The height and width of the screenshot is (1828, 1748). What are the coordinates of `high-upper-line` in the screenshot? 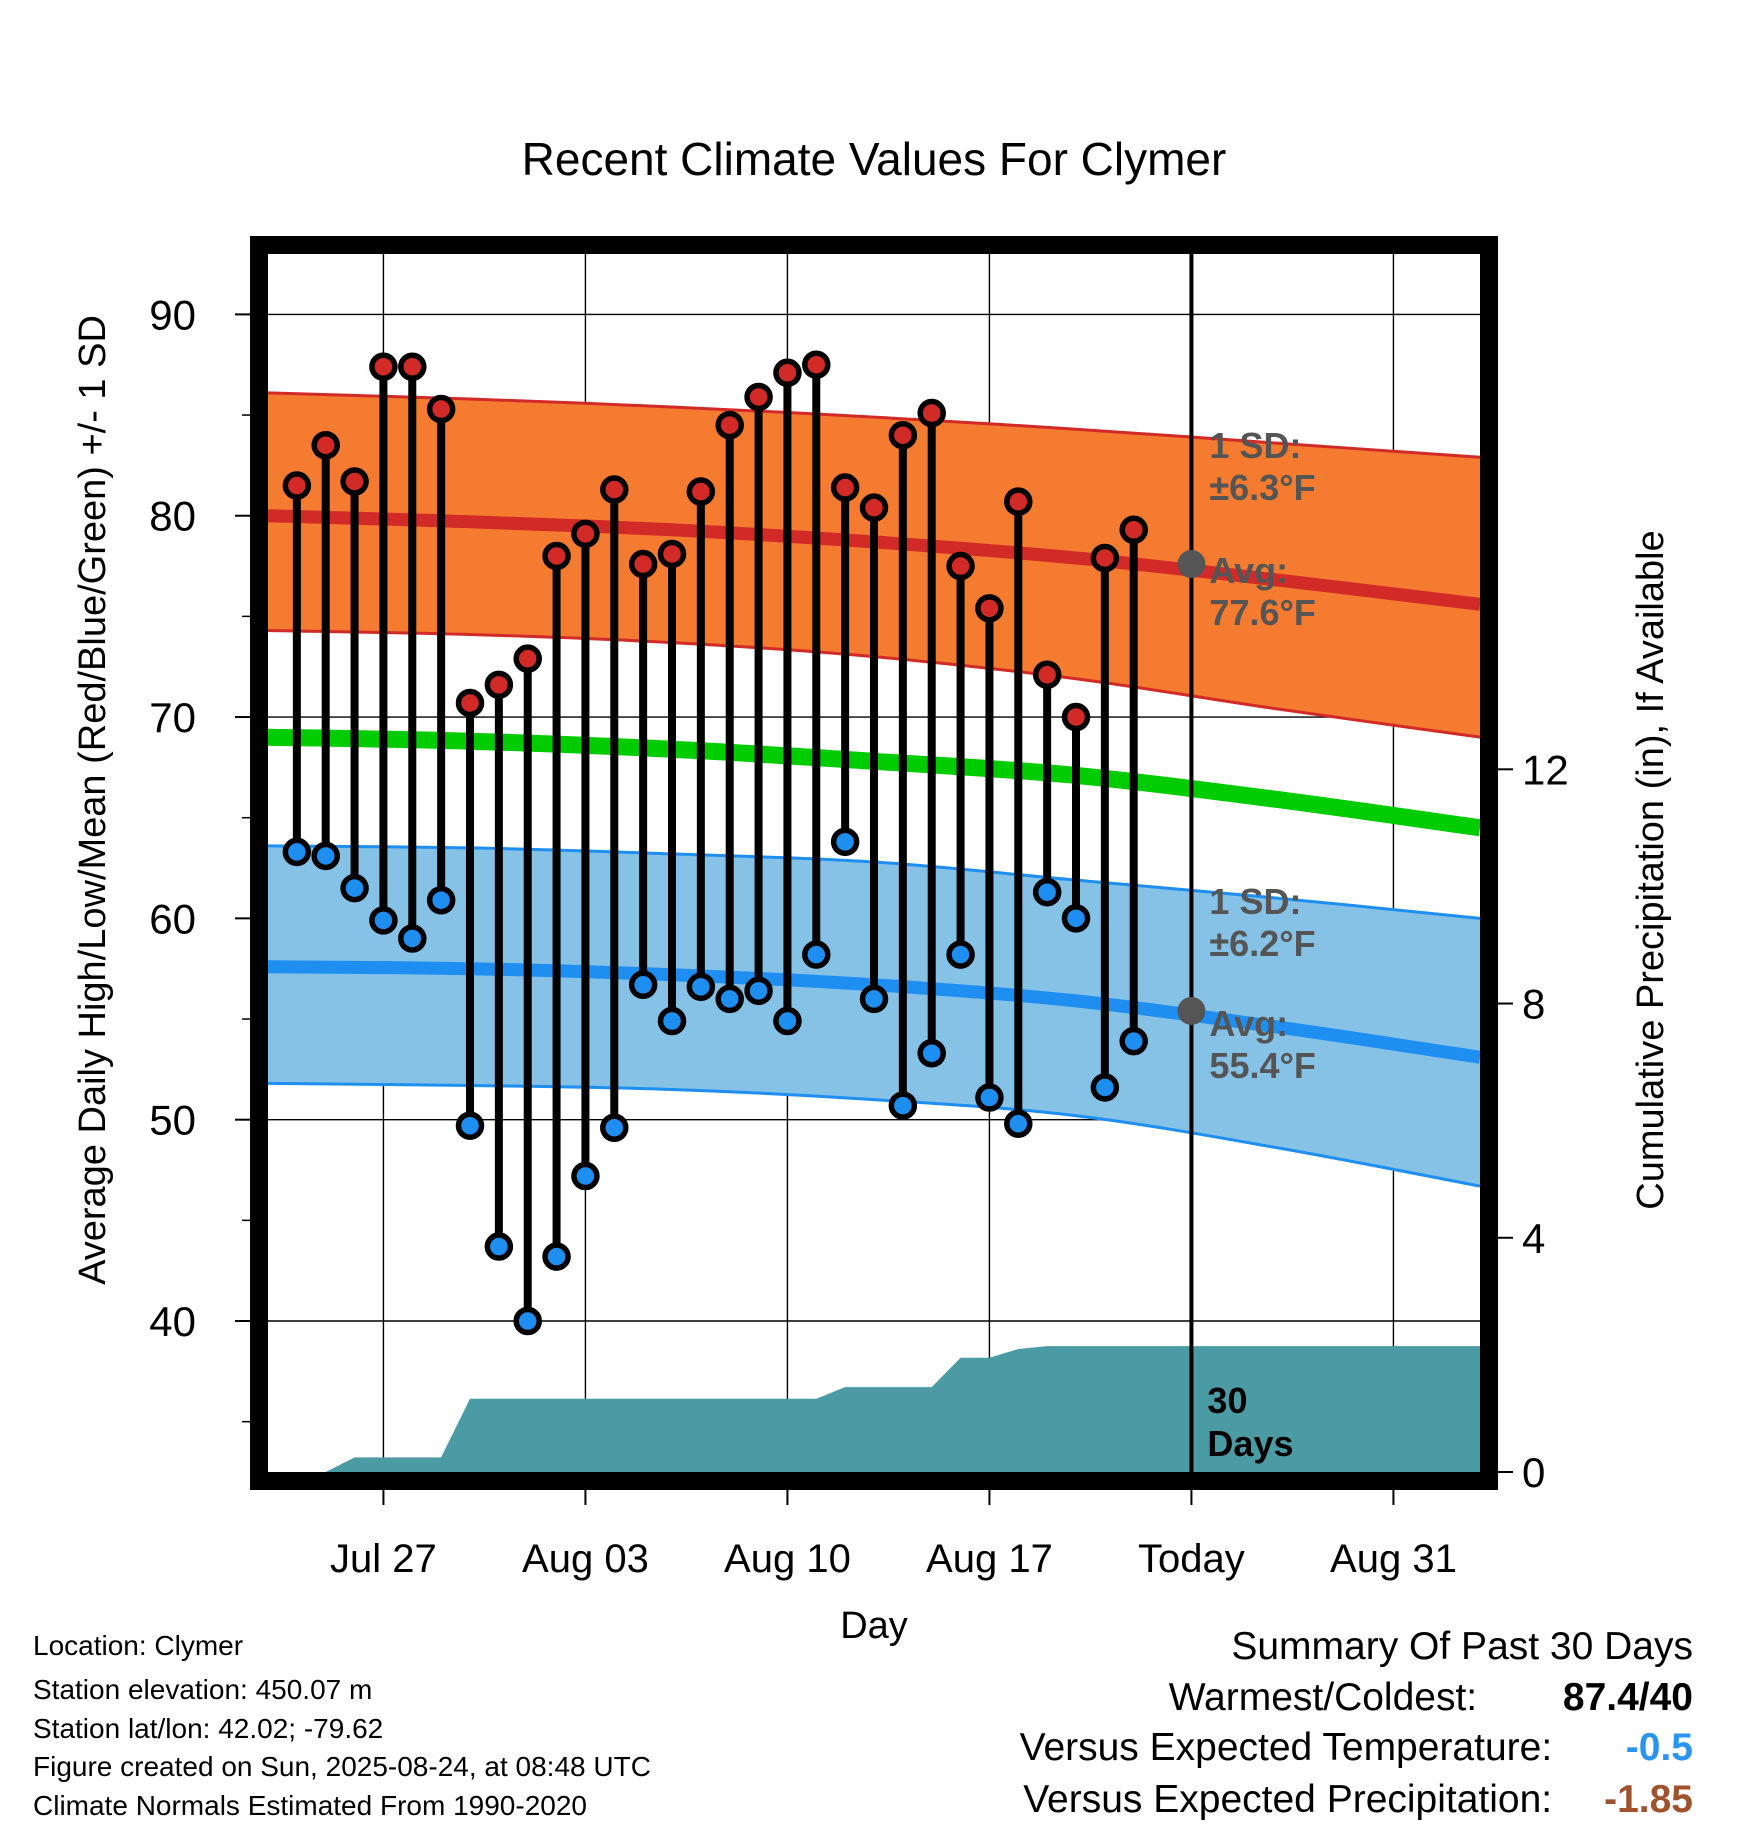 It's located at (874, 425).